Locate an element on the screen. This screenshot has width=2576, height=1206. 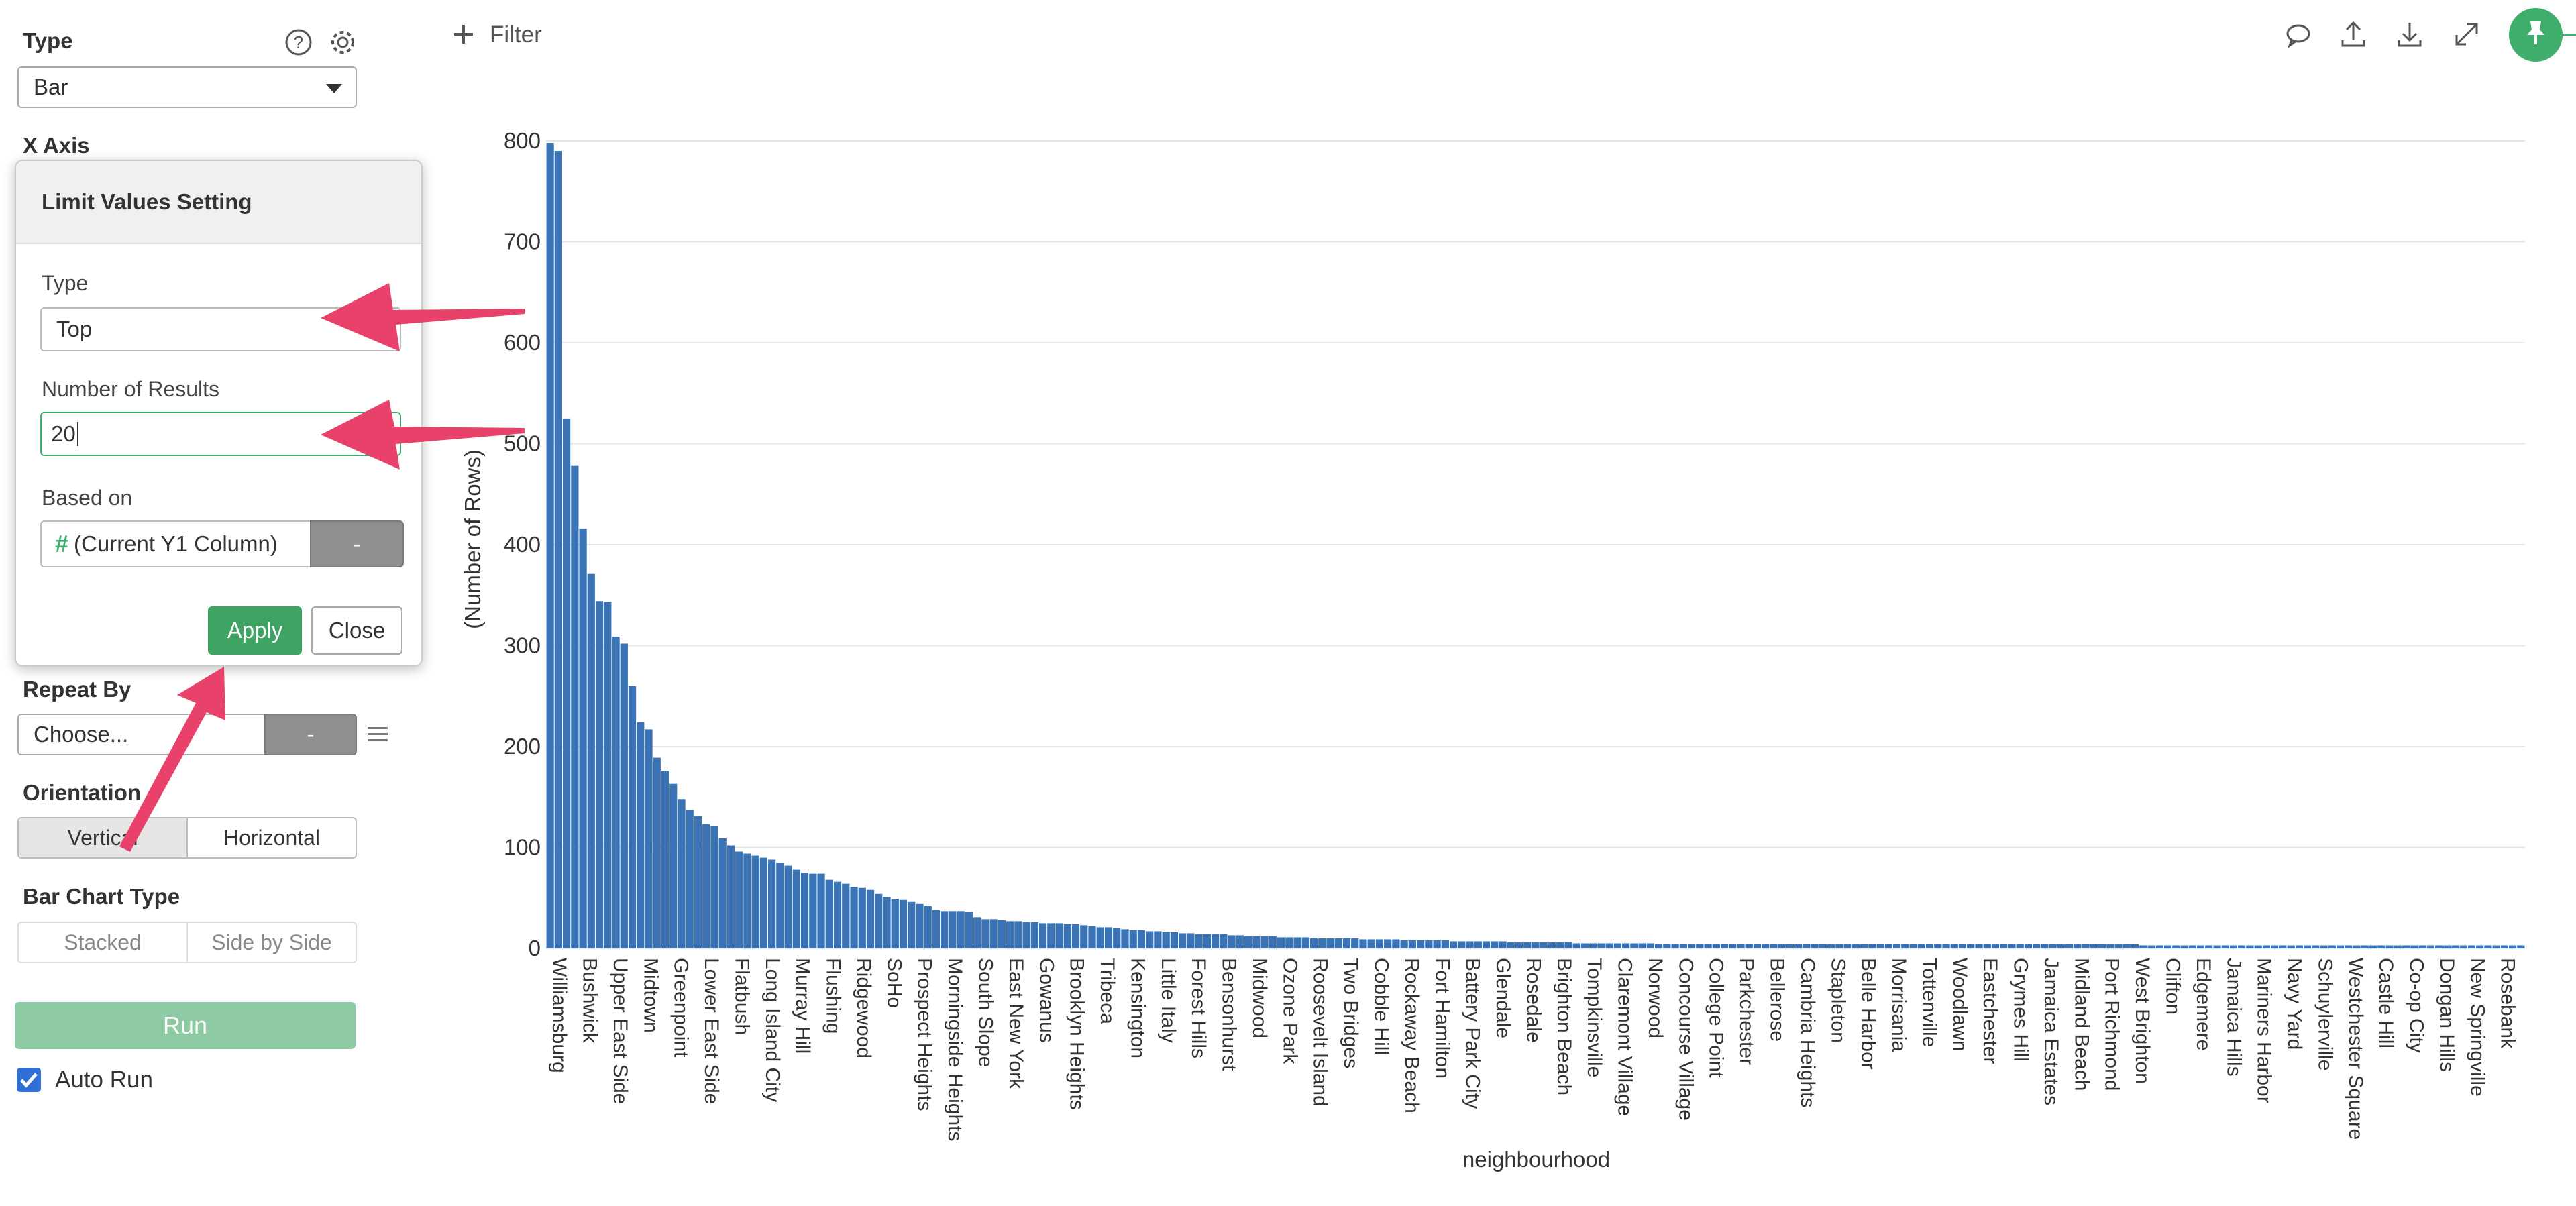
x-tick-label: Mariners Harbor is located at coordinates (2264, 1030).